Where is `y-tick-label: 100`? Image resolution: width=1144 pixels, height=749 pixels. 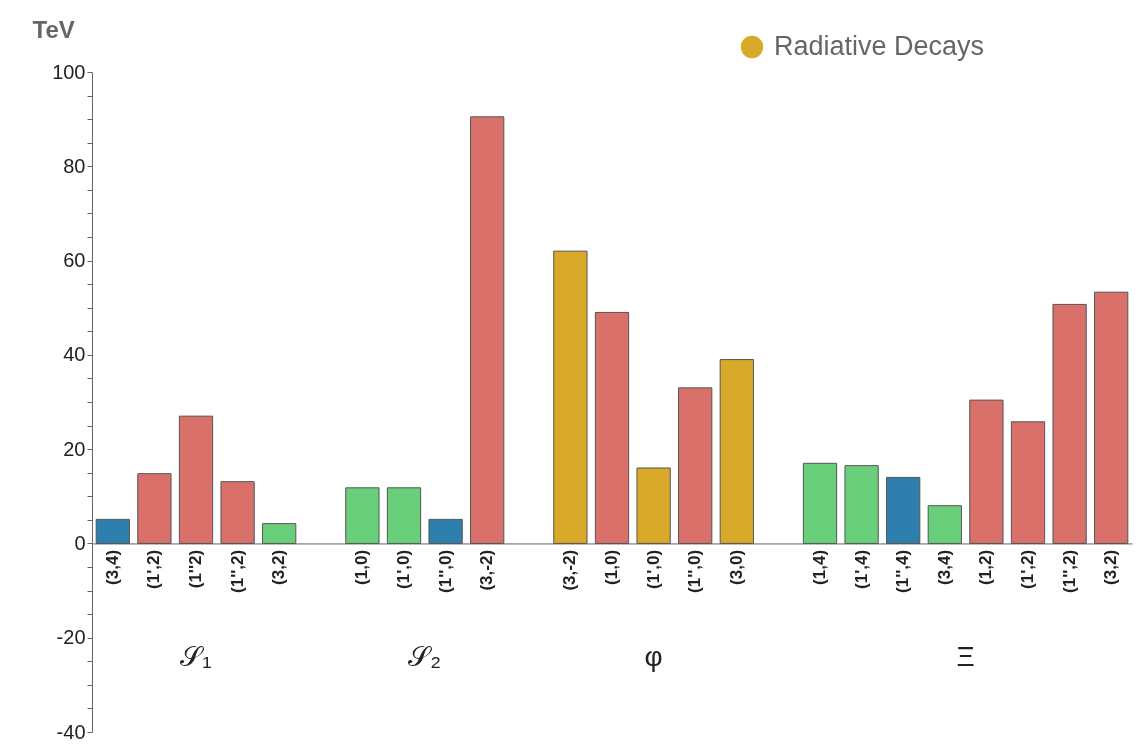
y-tick-label: 100 is located at coordinates (69, 71).